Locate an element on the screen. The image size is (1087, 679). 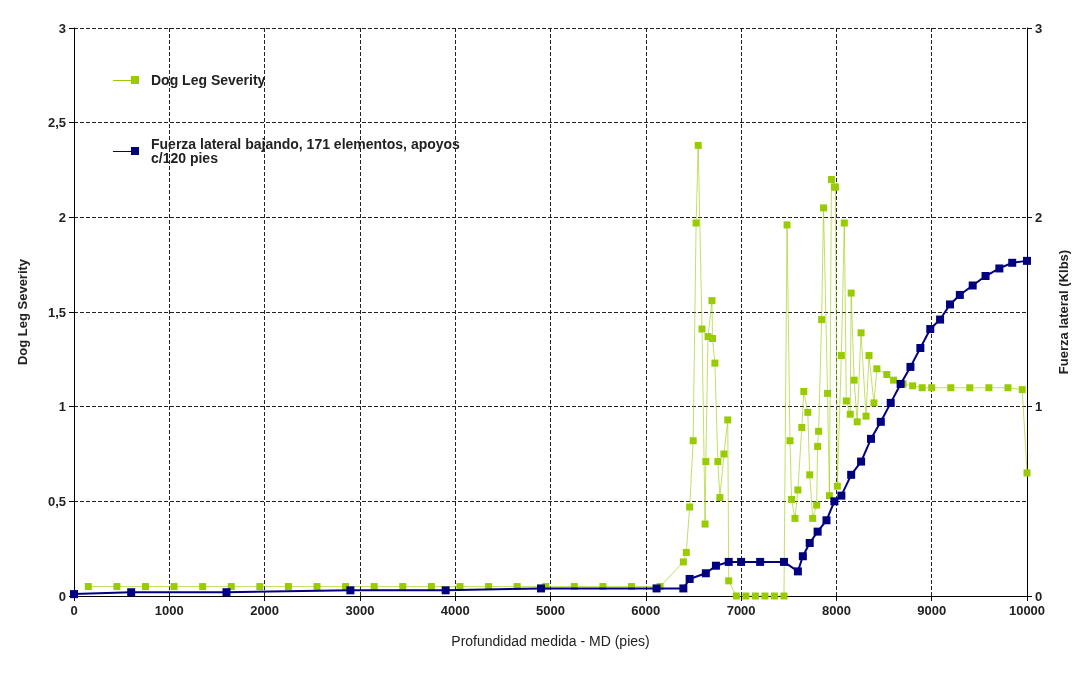
y-tick-label: 3 is located at coordinates (62, 28).